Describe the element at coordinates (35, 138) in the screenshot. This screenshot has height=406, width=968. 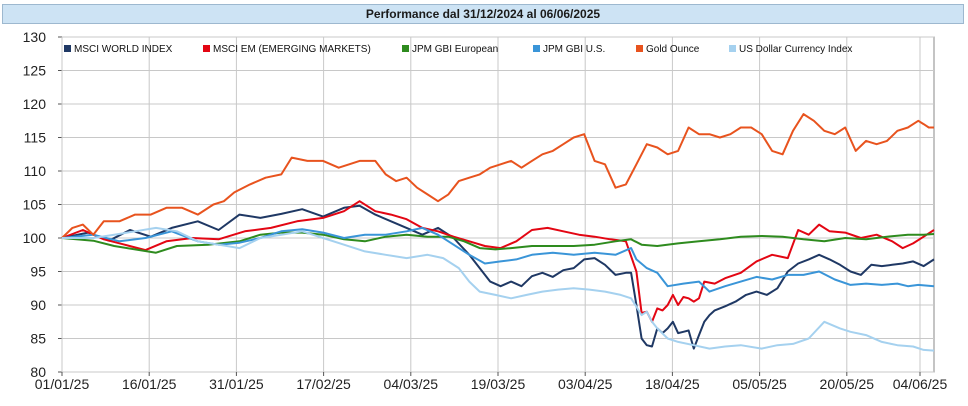
I see `y-tick-label: 115` at that location.